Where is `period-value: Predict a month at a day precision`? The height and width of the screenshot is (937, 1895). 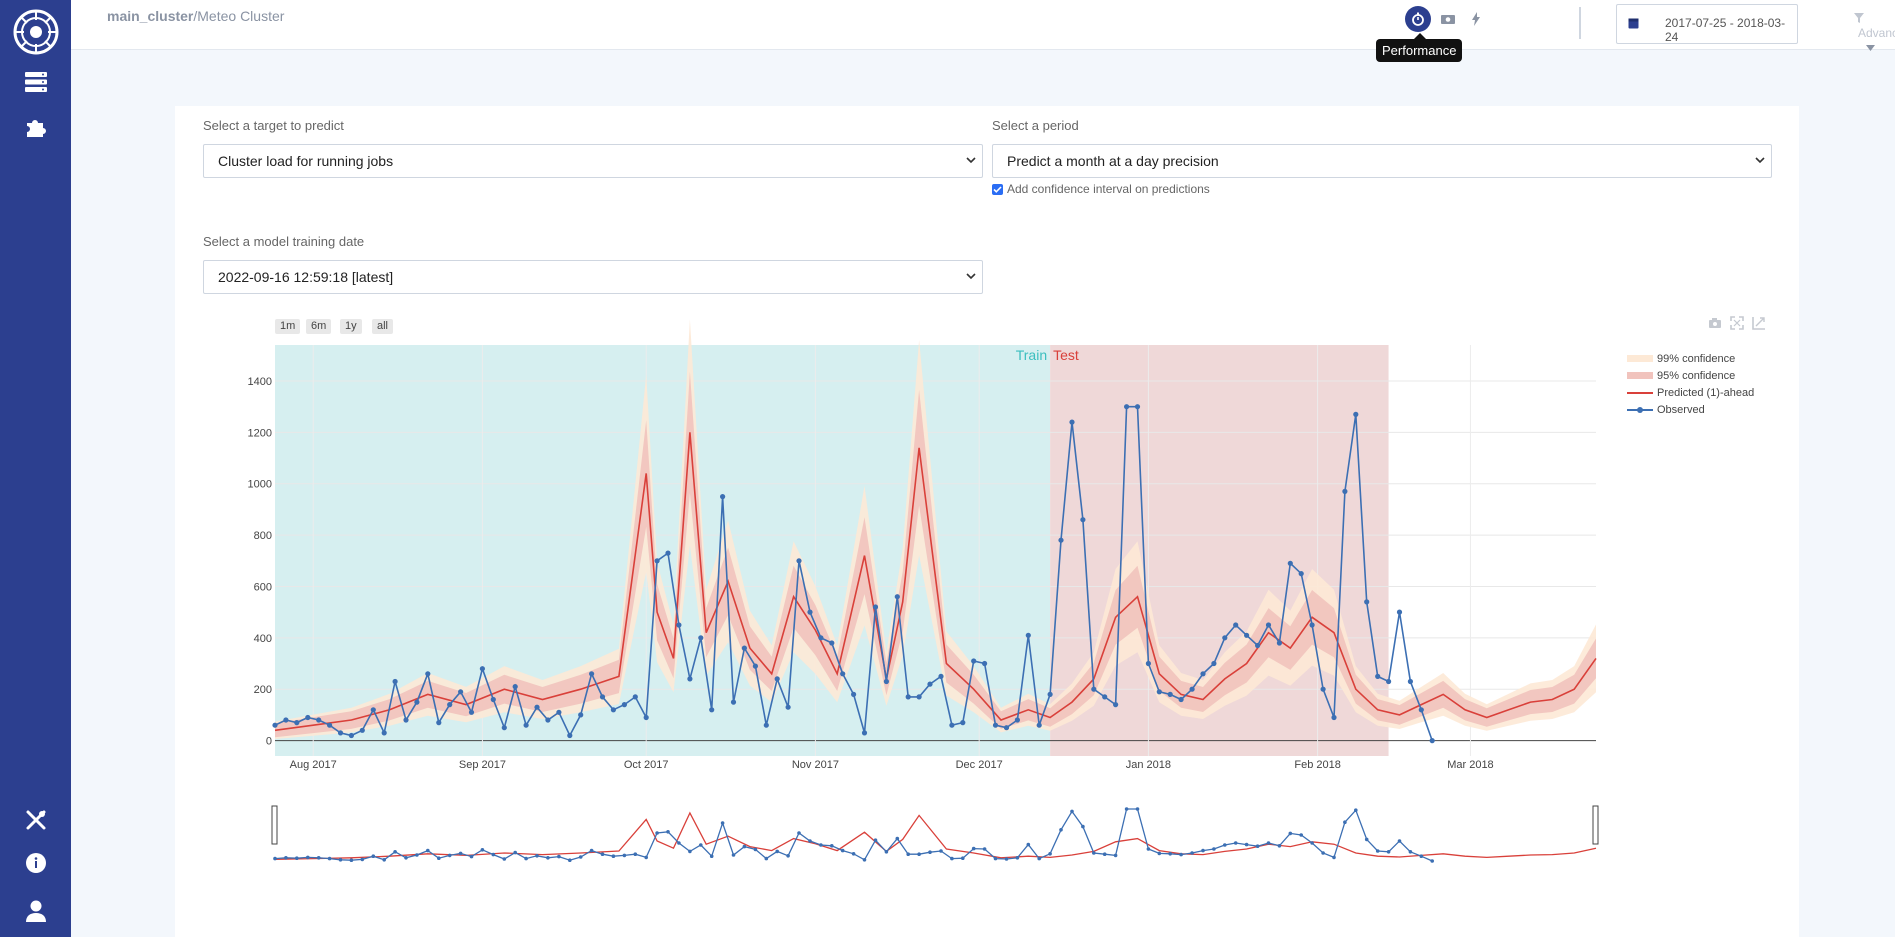 period-value: Predict a month at a day precision is located at coordinates (1113, 161).